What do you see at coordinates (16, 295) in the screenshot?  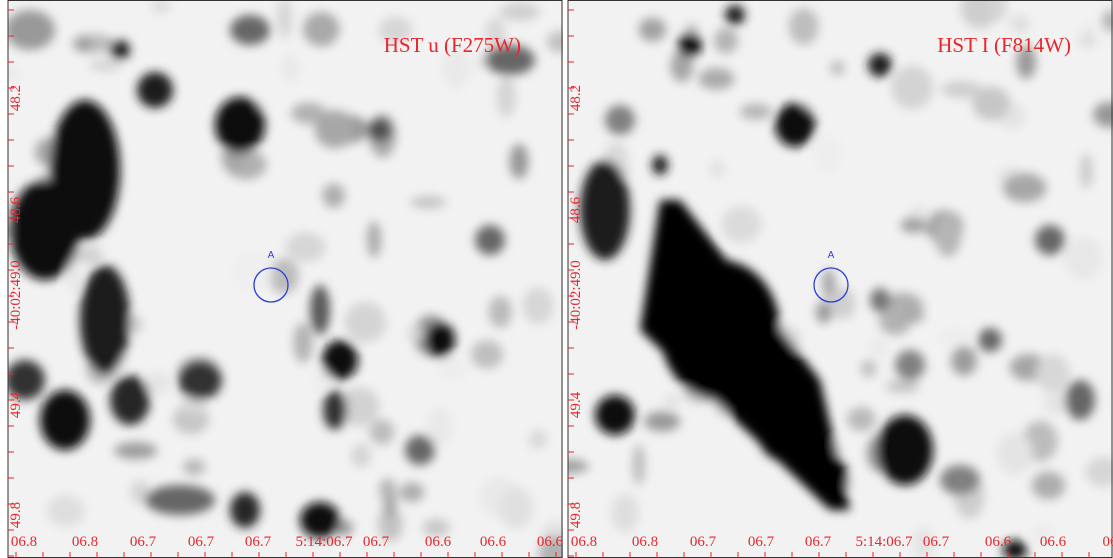 I see `y-axis-label: -40:02:49.0` at bounding box center [16, 295].